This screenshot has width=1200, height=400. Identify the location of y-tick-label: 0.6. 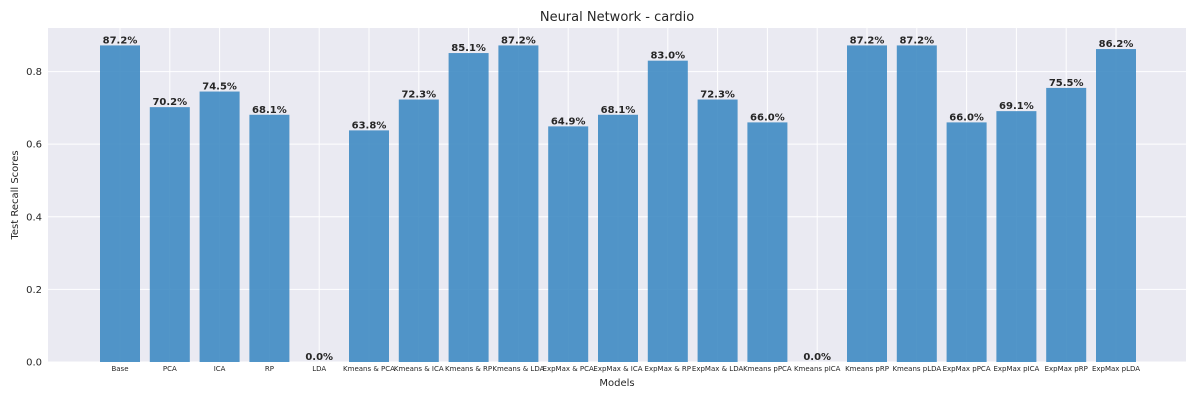
(34, 145).